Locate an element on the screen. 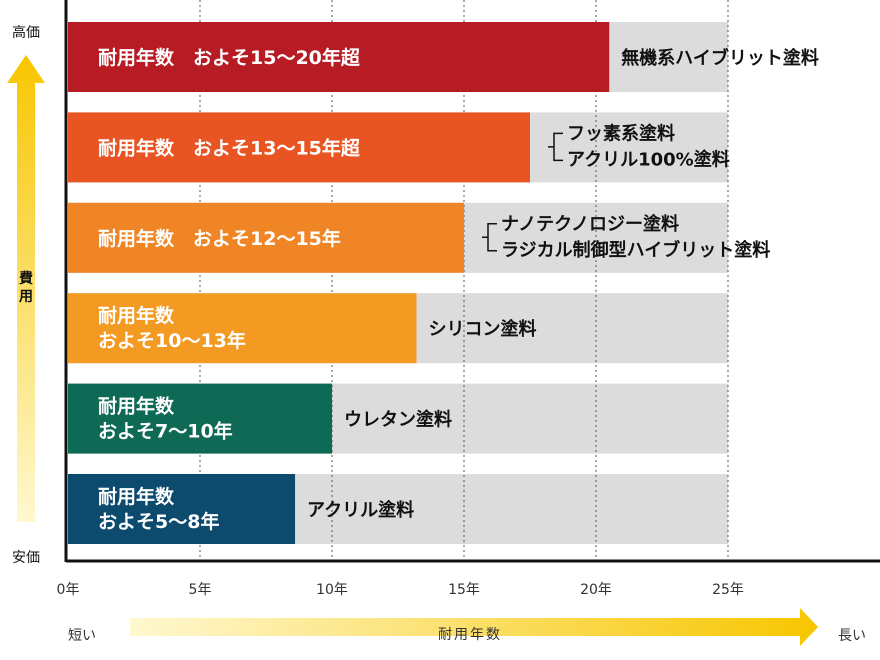  cost-high-label: 高価 is located at coordinates (26, 32).